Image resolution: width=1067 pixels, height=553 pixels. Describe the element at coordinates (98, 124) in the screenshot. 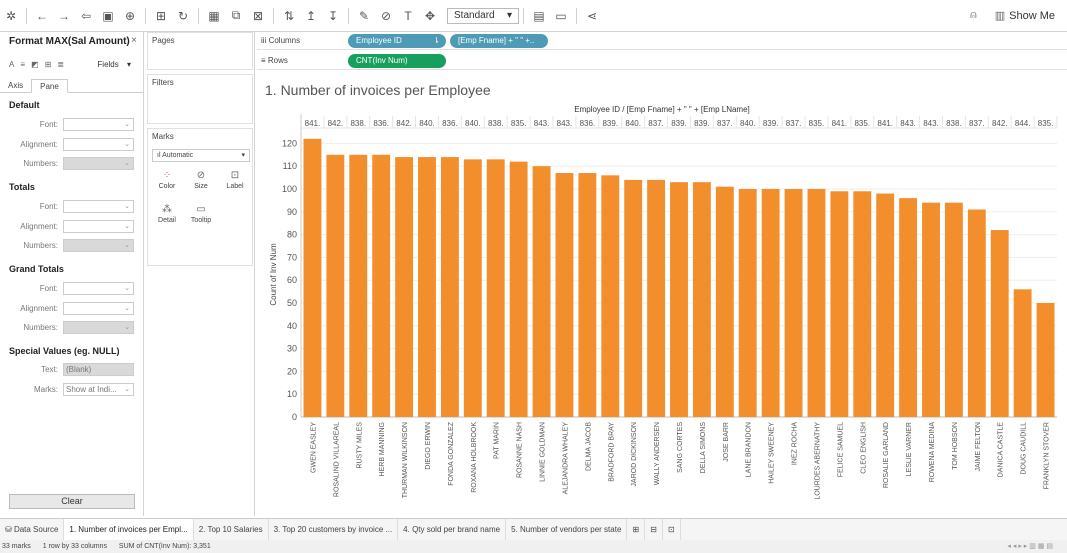

I see `default-font-combo: ⌄` at that location.